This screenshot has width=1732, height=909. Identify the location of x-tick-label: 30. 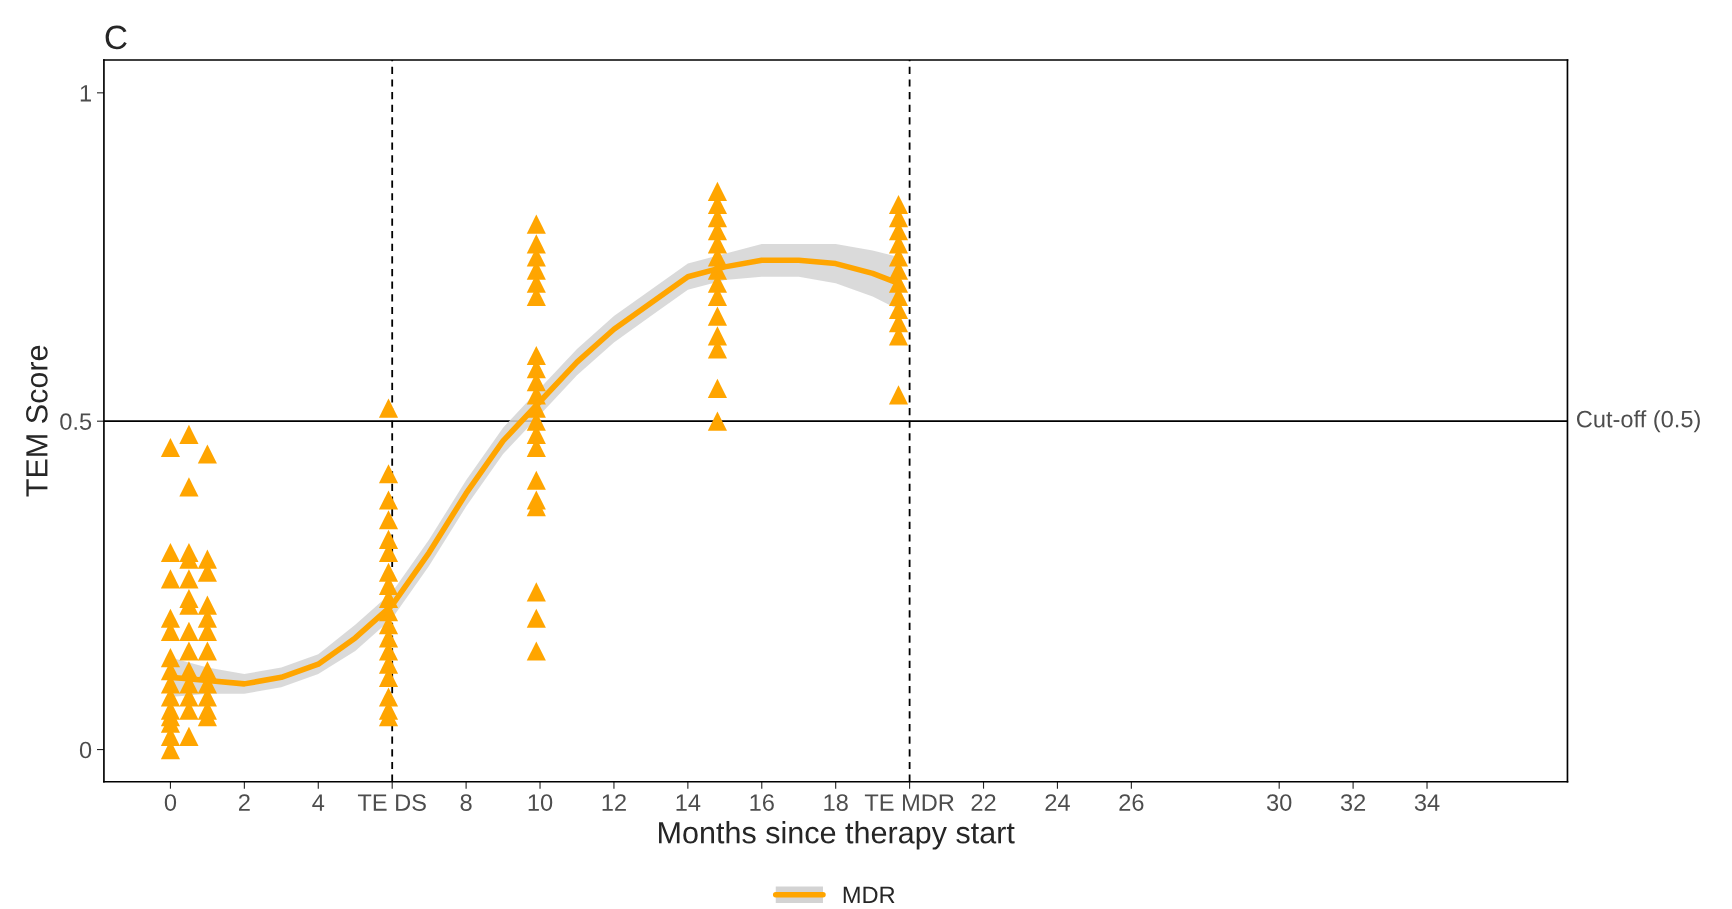
(1279, 802).